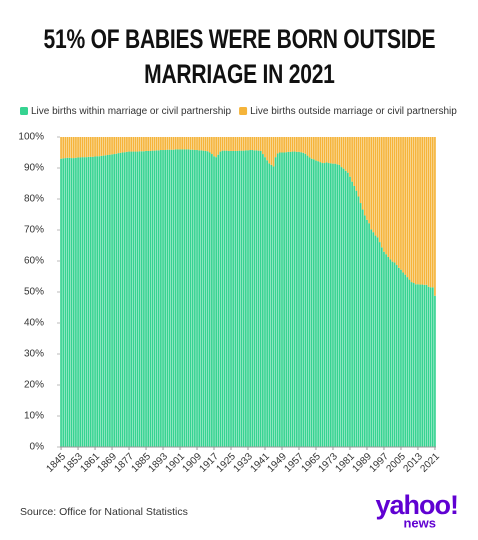  What do you see at coordinates (37, 447) in the screenshot?
I see `y-tick-label: 0%` at bounding box center [37, 447].